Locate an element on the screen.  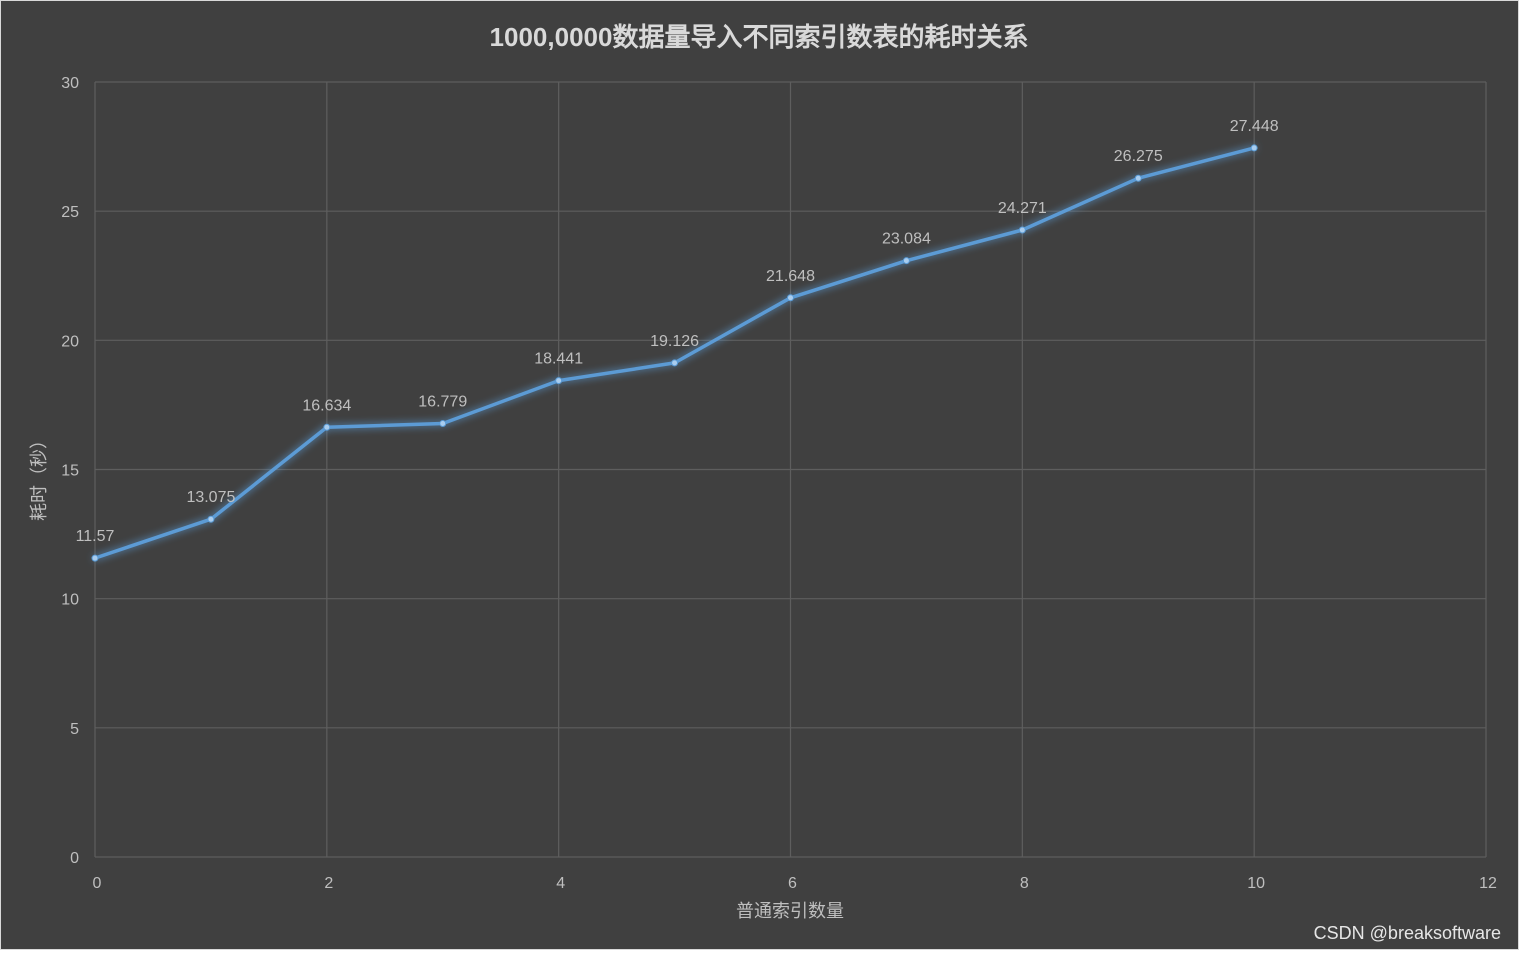
data-label: 24.271 is located at coordinates (1022, 208).